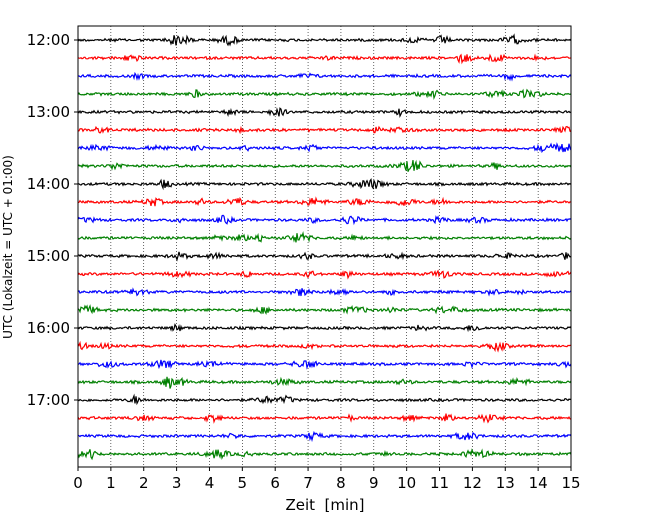 This screenshot has height=520, width=650. What do you see at coordinates (177, 483) in the screenshot?
I see `x-tick-label: 3` at bounding box center [177, 483].